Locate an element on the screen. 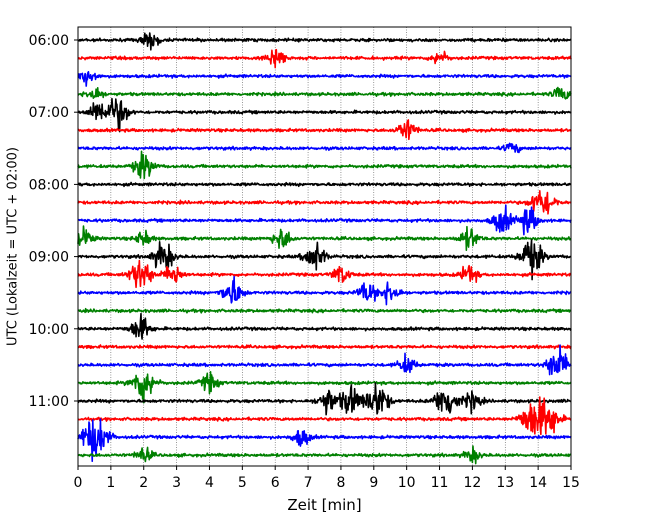 The image size is (650, 520). y-axis: 06:00 07:00 08:00 09:00 10:00 11:00 is located at coordinates (53, 221).